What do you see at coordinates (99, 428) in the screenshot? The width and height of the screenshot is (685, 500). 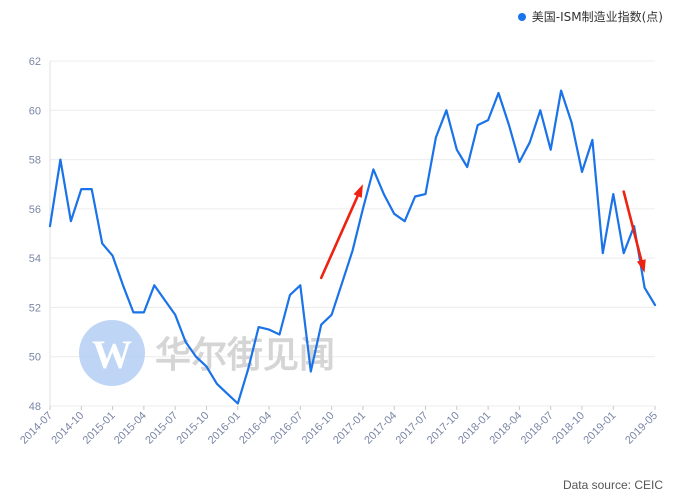 I see `x-tick-label: 2015-01` at bounding box center [99, 428].